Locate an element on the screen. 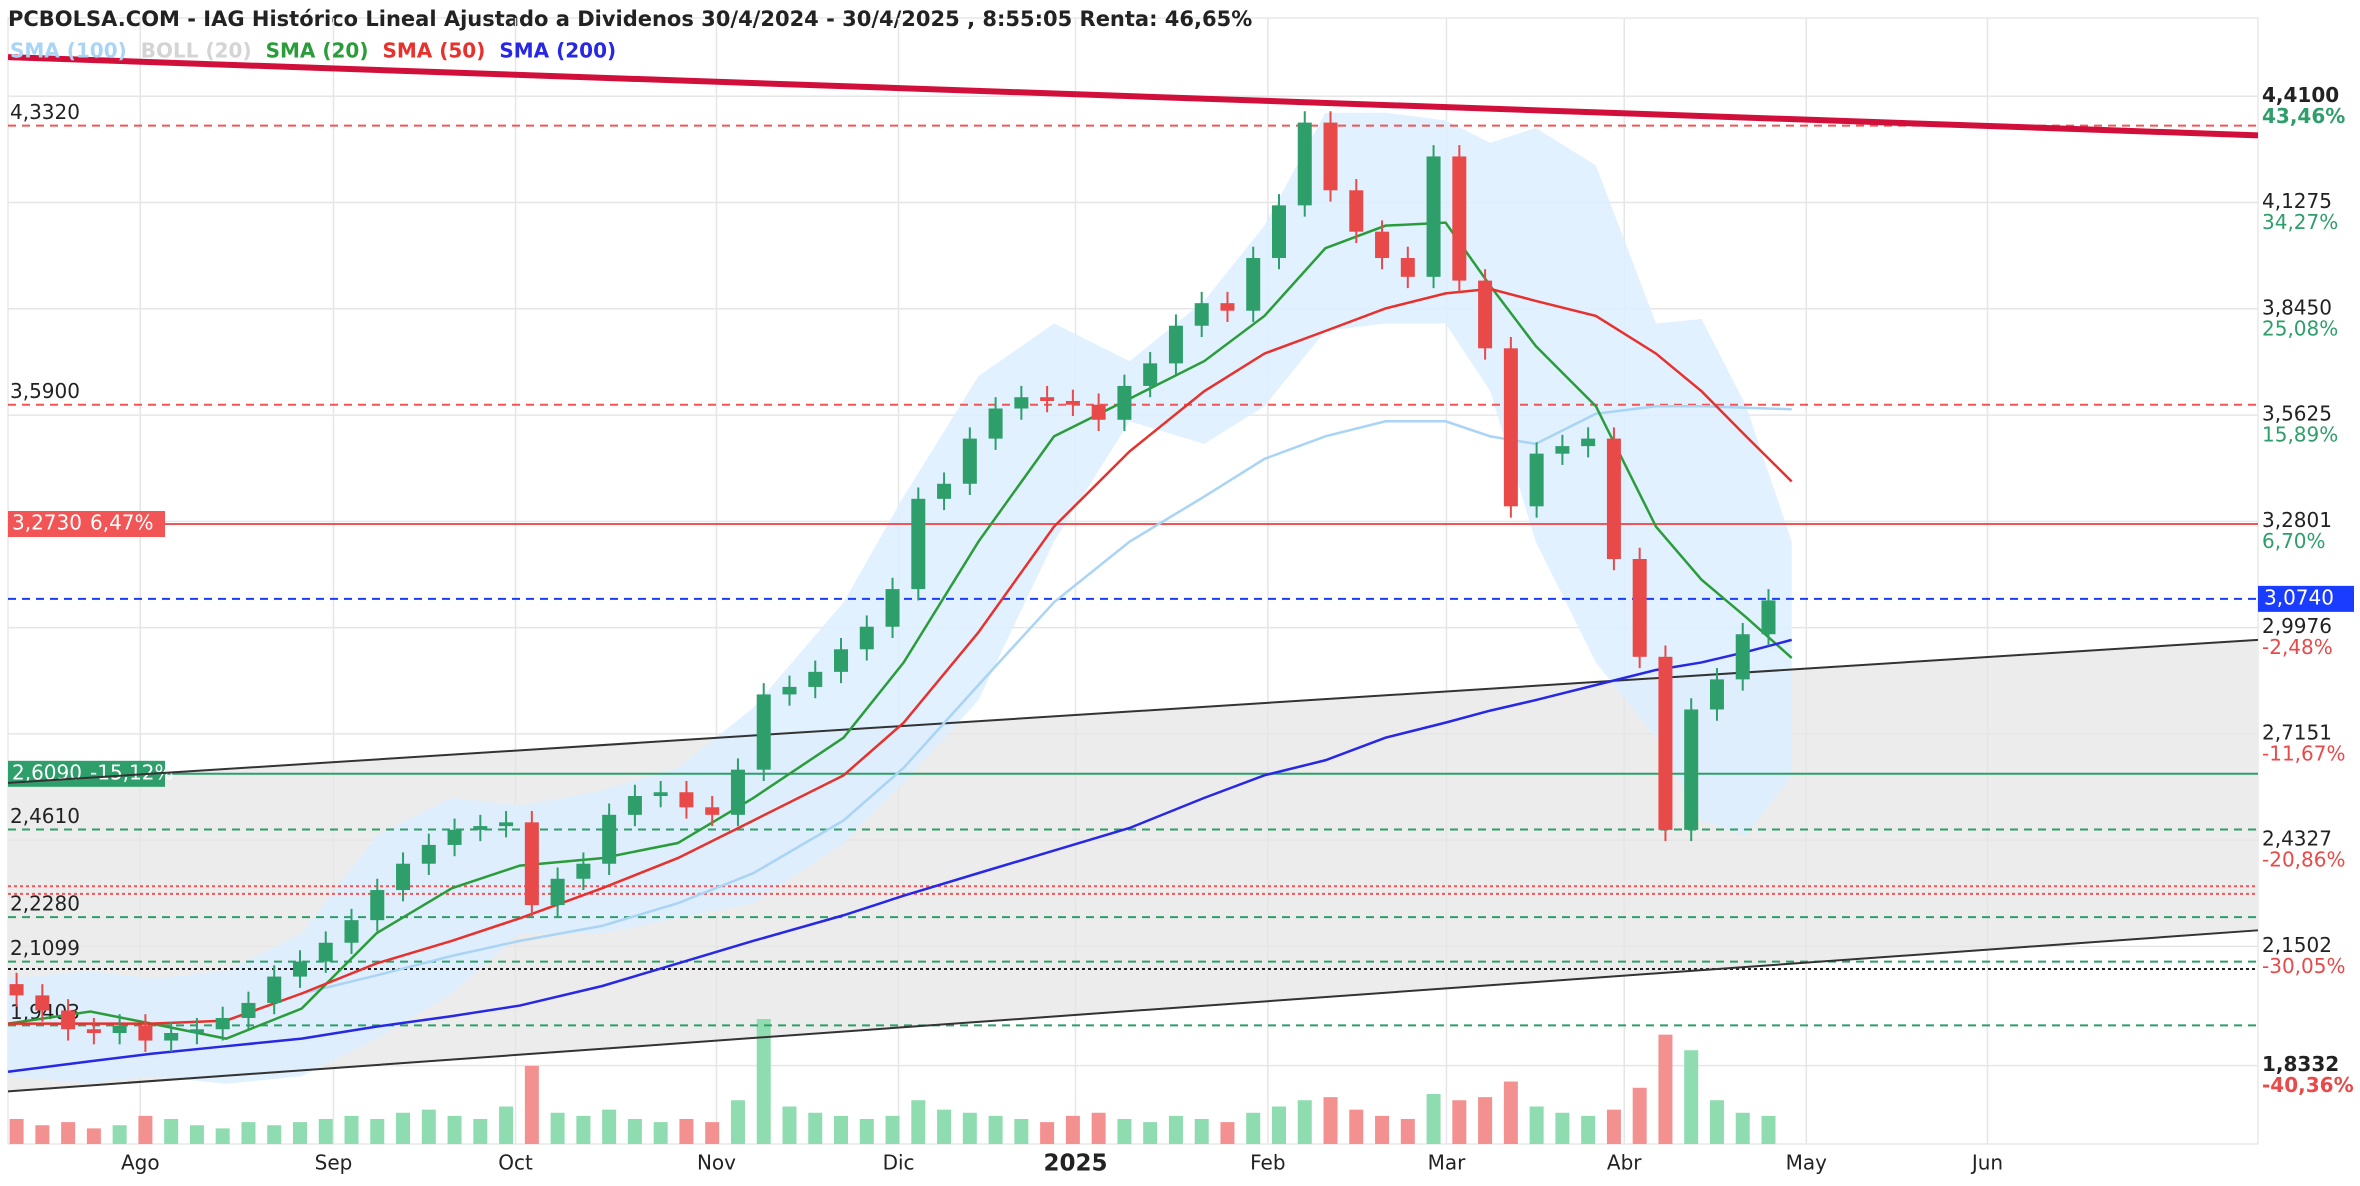 The width and height of the screenshot is (2360, 1186). level-label: 3,0740 is located at coordinates (2299, 597).